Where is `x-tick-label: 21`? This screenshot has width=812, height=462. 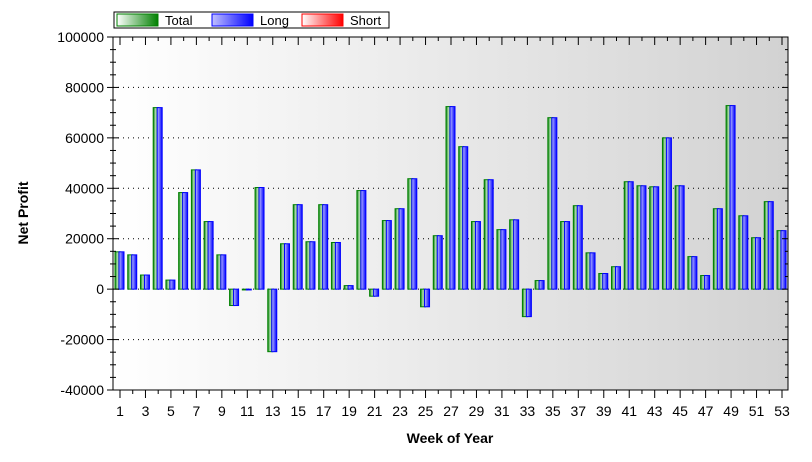 x-tick-label: 21 is located at coordinates (375, 411).